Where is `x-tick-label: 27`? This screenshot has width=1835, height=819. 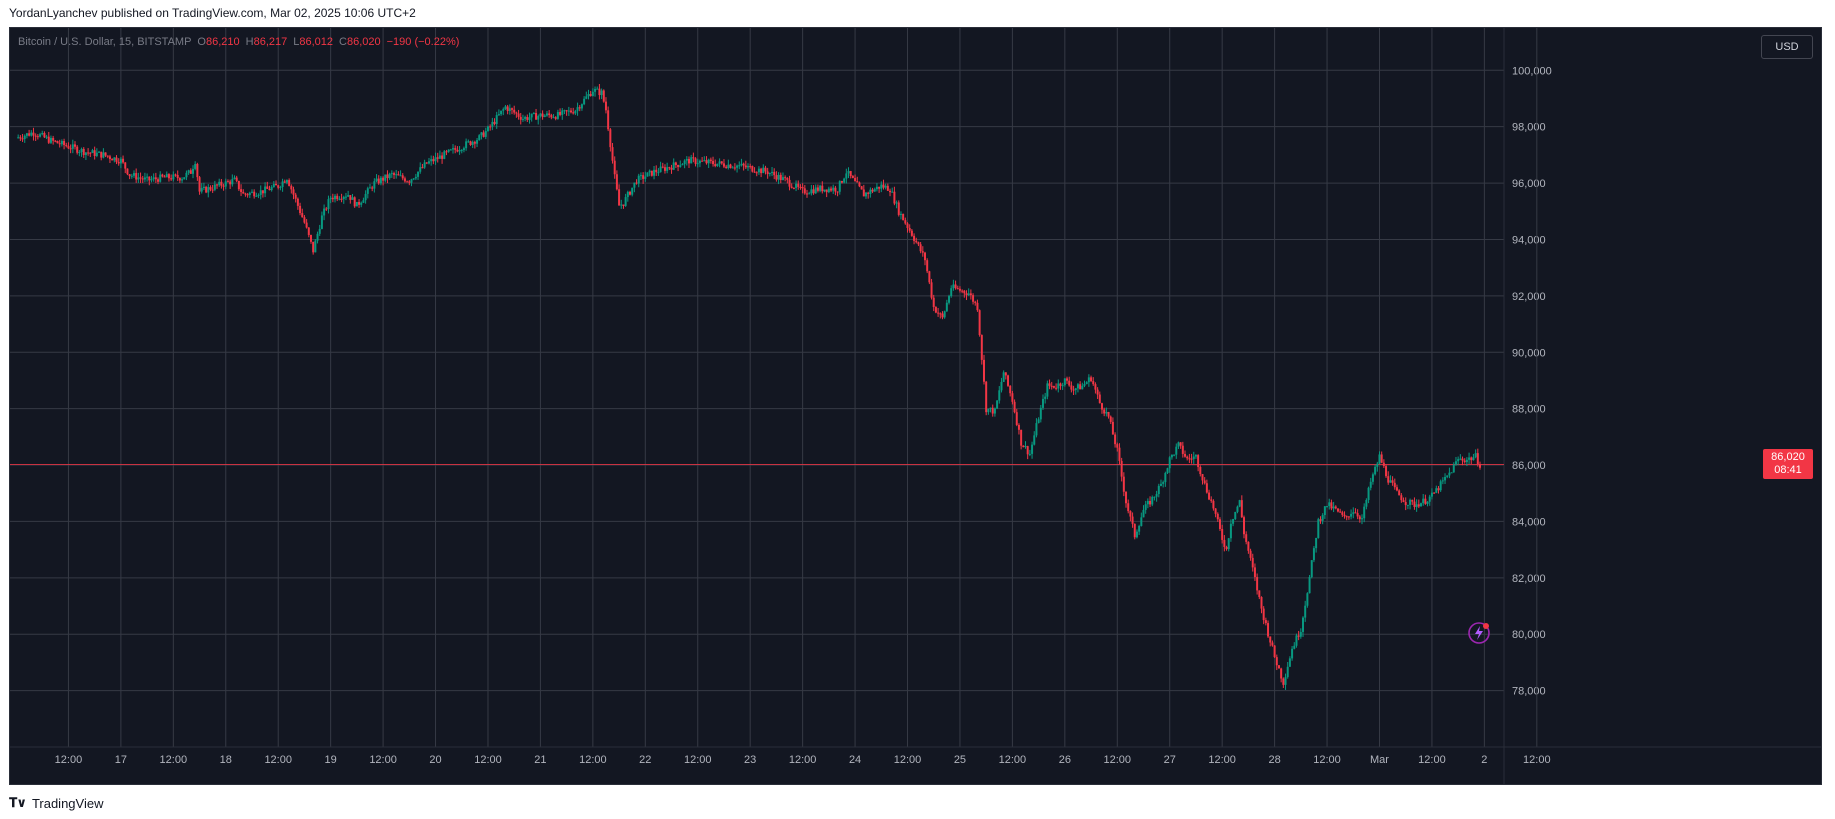 x-tick-label: 27 is located at coordinates (1170, 760).